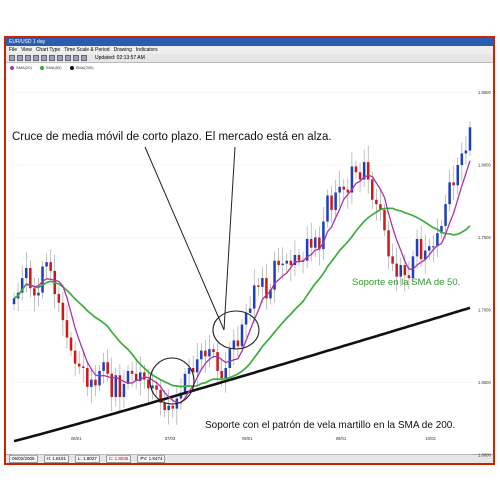 This screenshot has height=500, width=500. I want to click on updated-time: Updated: 02:13:57 AM, so click(120, 58).